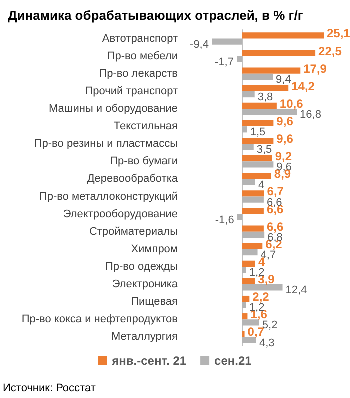  I want to click on data-label: 2,2, so click(261, 297).